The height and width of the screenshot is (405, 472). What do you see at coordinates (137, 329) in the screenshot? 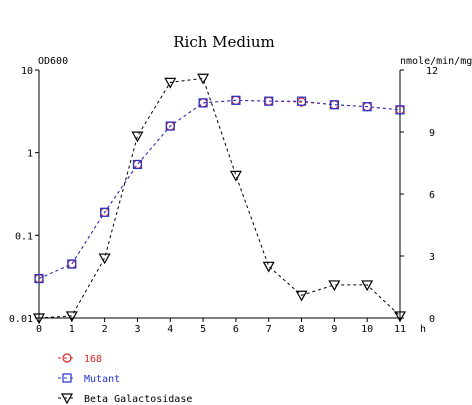
I see `x-tick-label: 3` at bounding box center [137, 329].